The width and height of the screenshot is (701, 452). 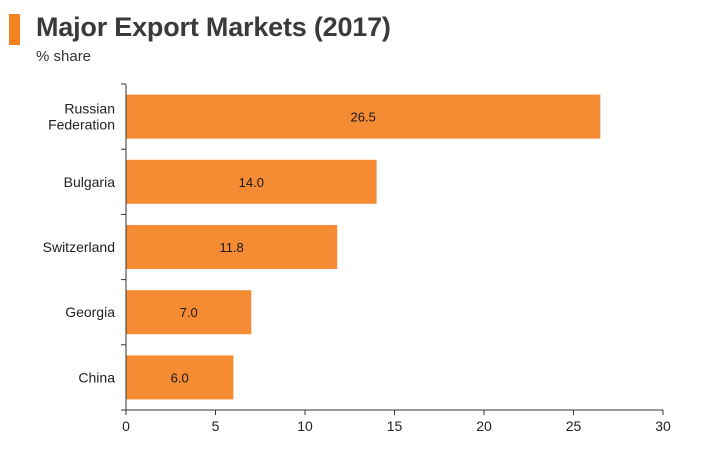 I want to click on x-tick-label: 0, so click(x=126, y=426).